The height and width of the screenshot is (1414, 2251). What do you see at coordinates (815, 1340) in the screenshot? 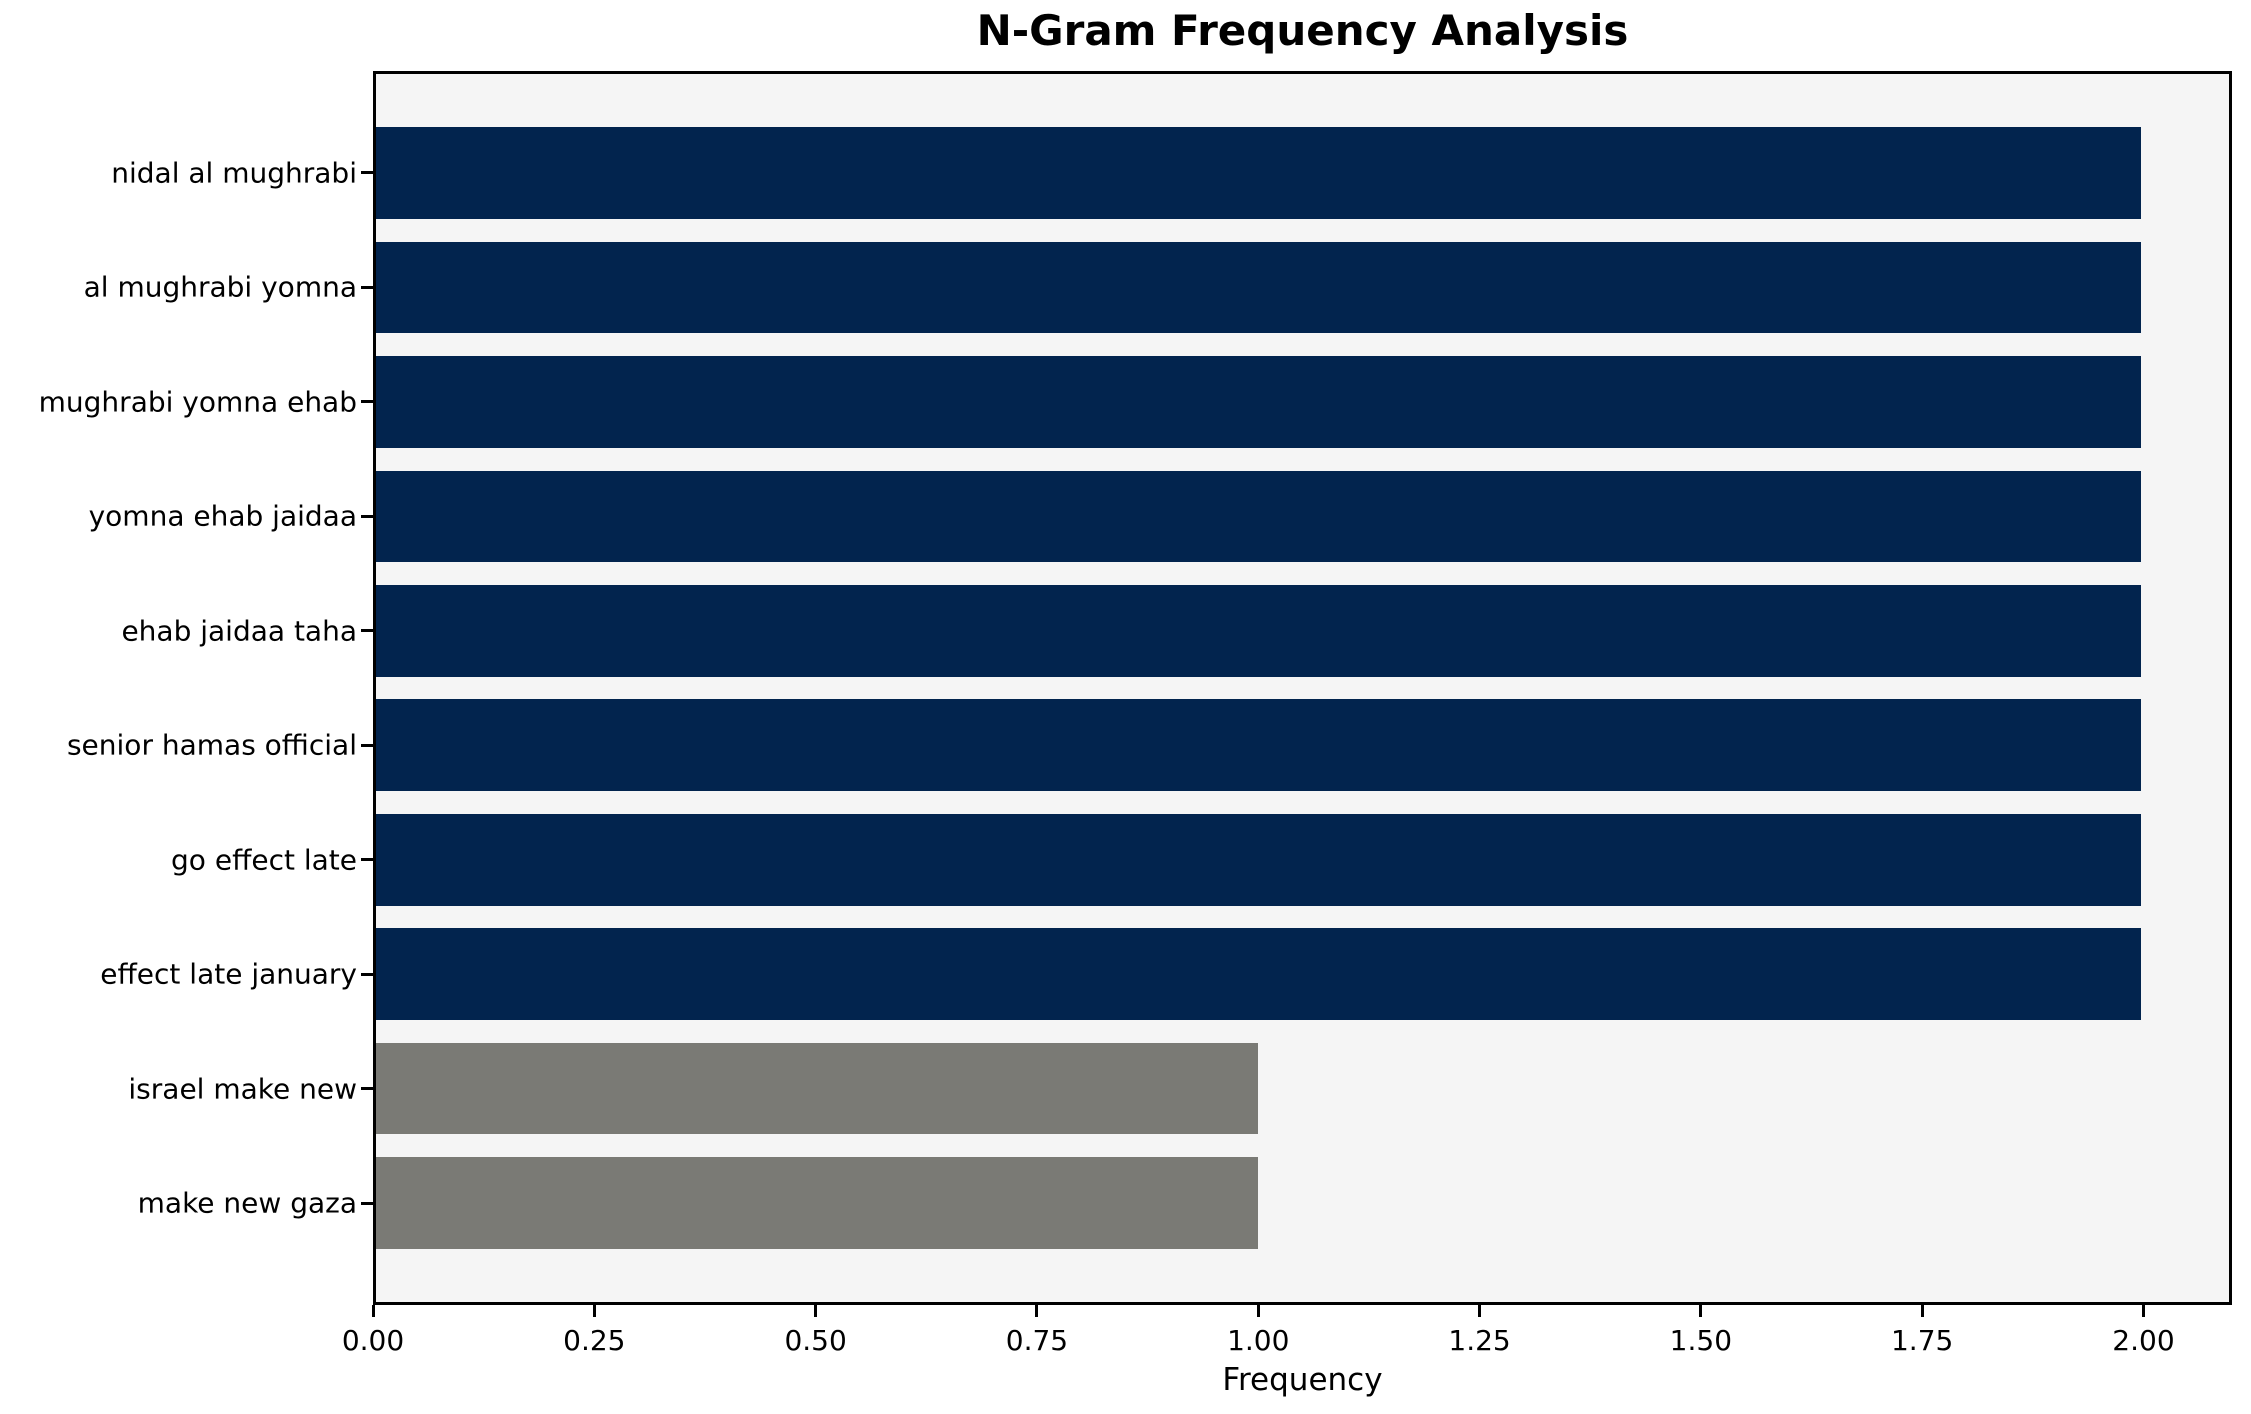
I see `x-tick-label: 0.50` at bounding box center [815, 1340].